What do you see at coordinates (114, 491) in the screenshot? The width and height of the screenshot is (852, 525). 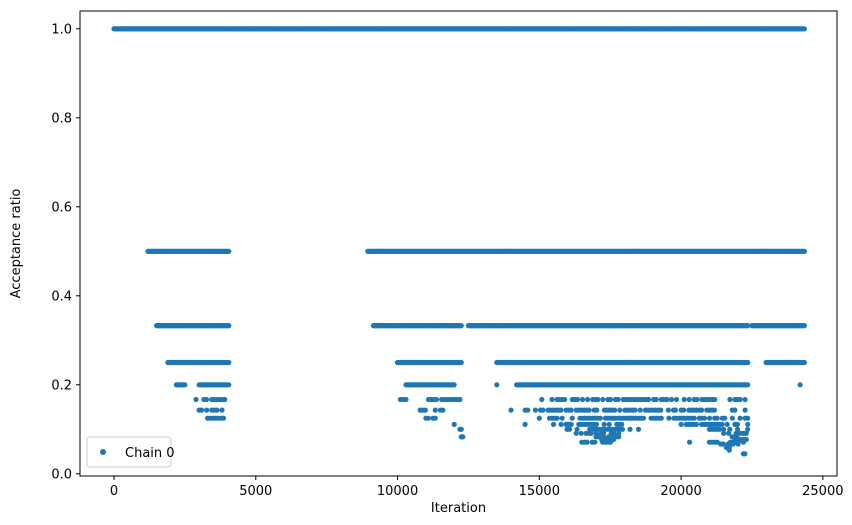 I see `x-tick-label: 0` at bounding box center [114, 491].